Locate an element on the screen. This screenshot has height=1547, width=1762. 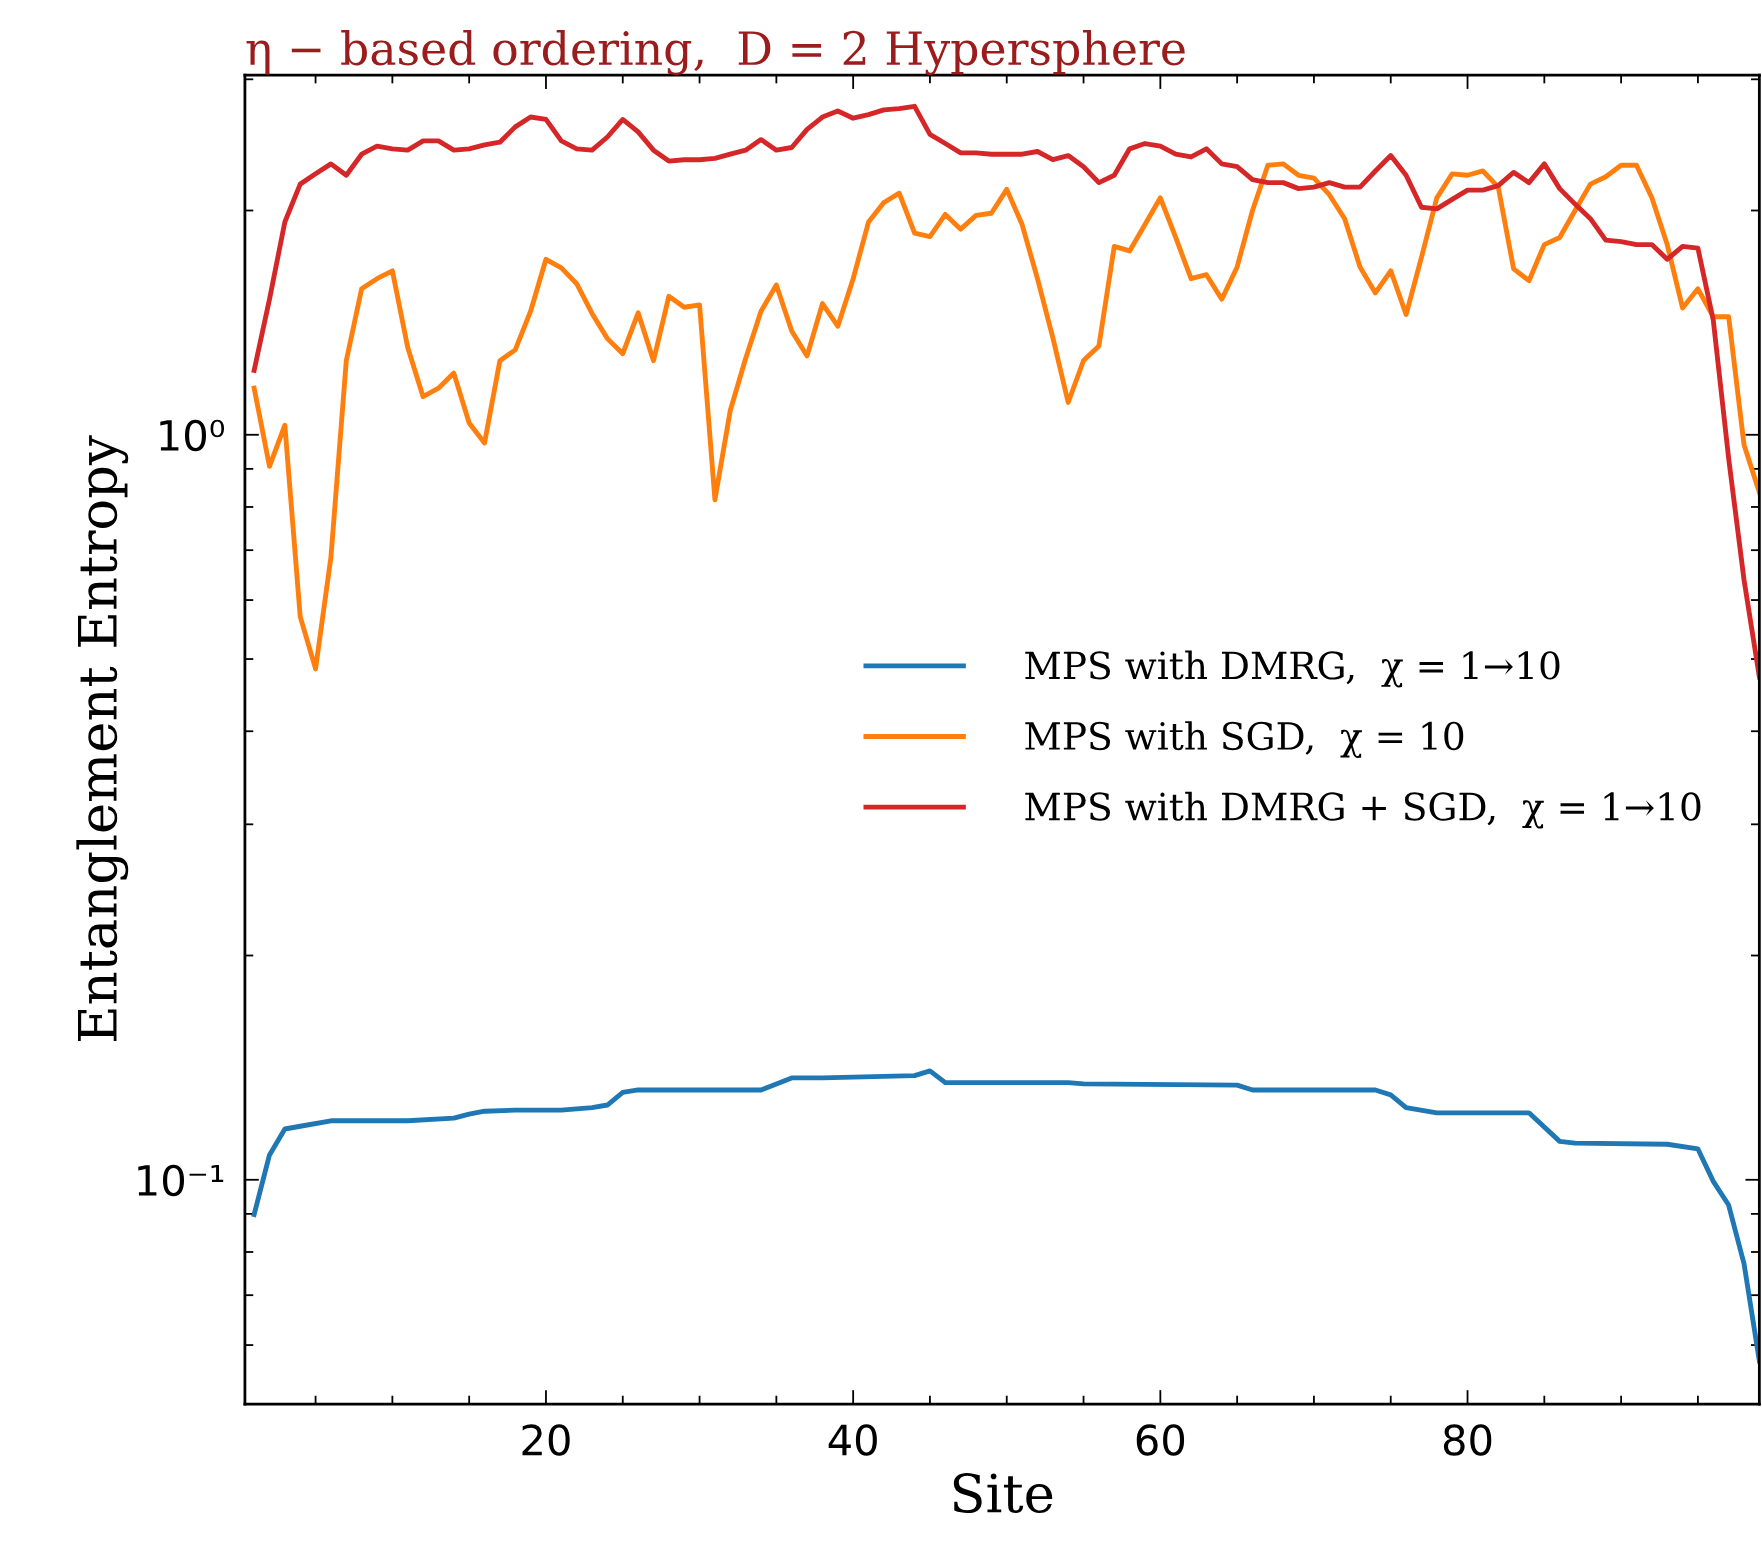
x-tick-label: 40 is located at coordinates (852, 1440).